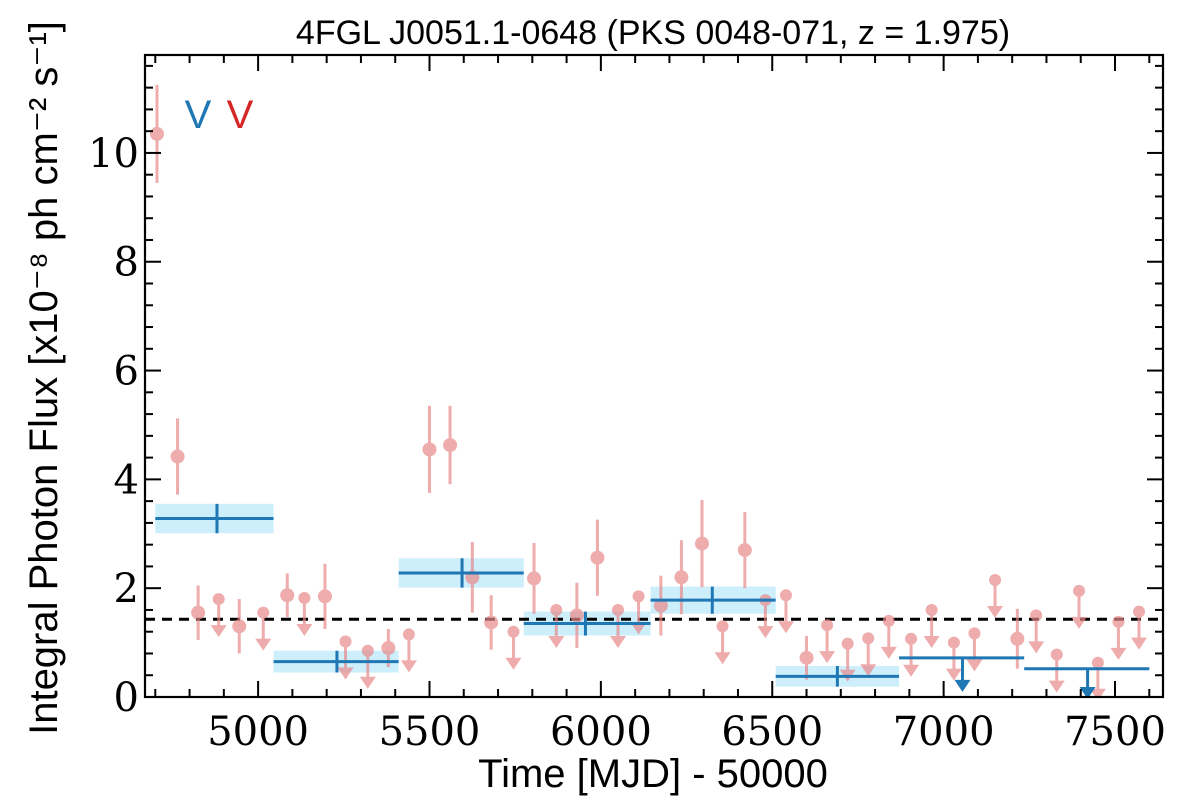  What do you see at coordinates (601, 732) in the screenshot?
I see `x-tick-label-6000: 6000` at bounding box center [601, 732].